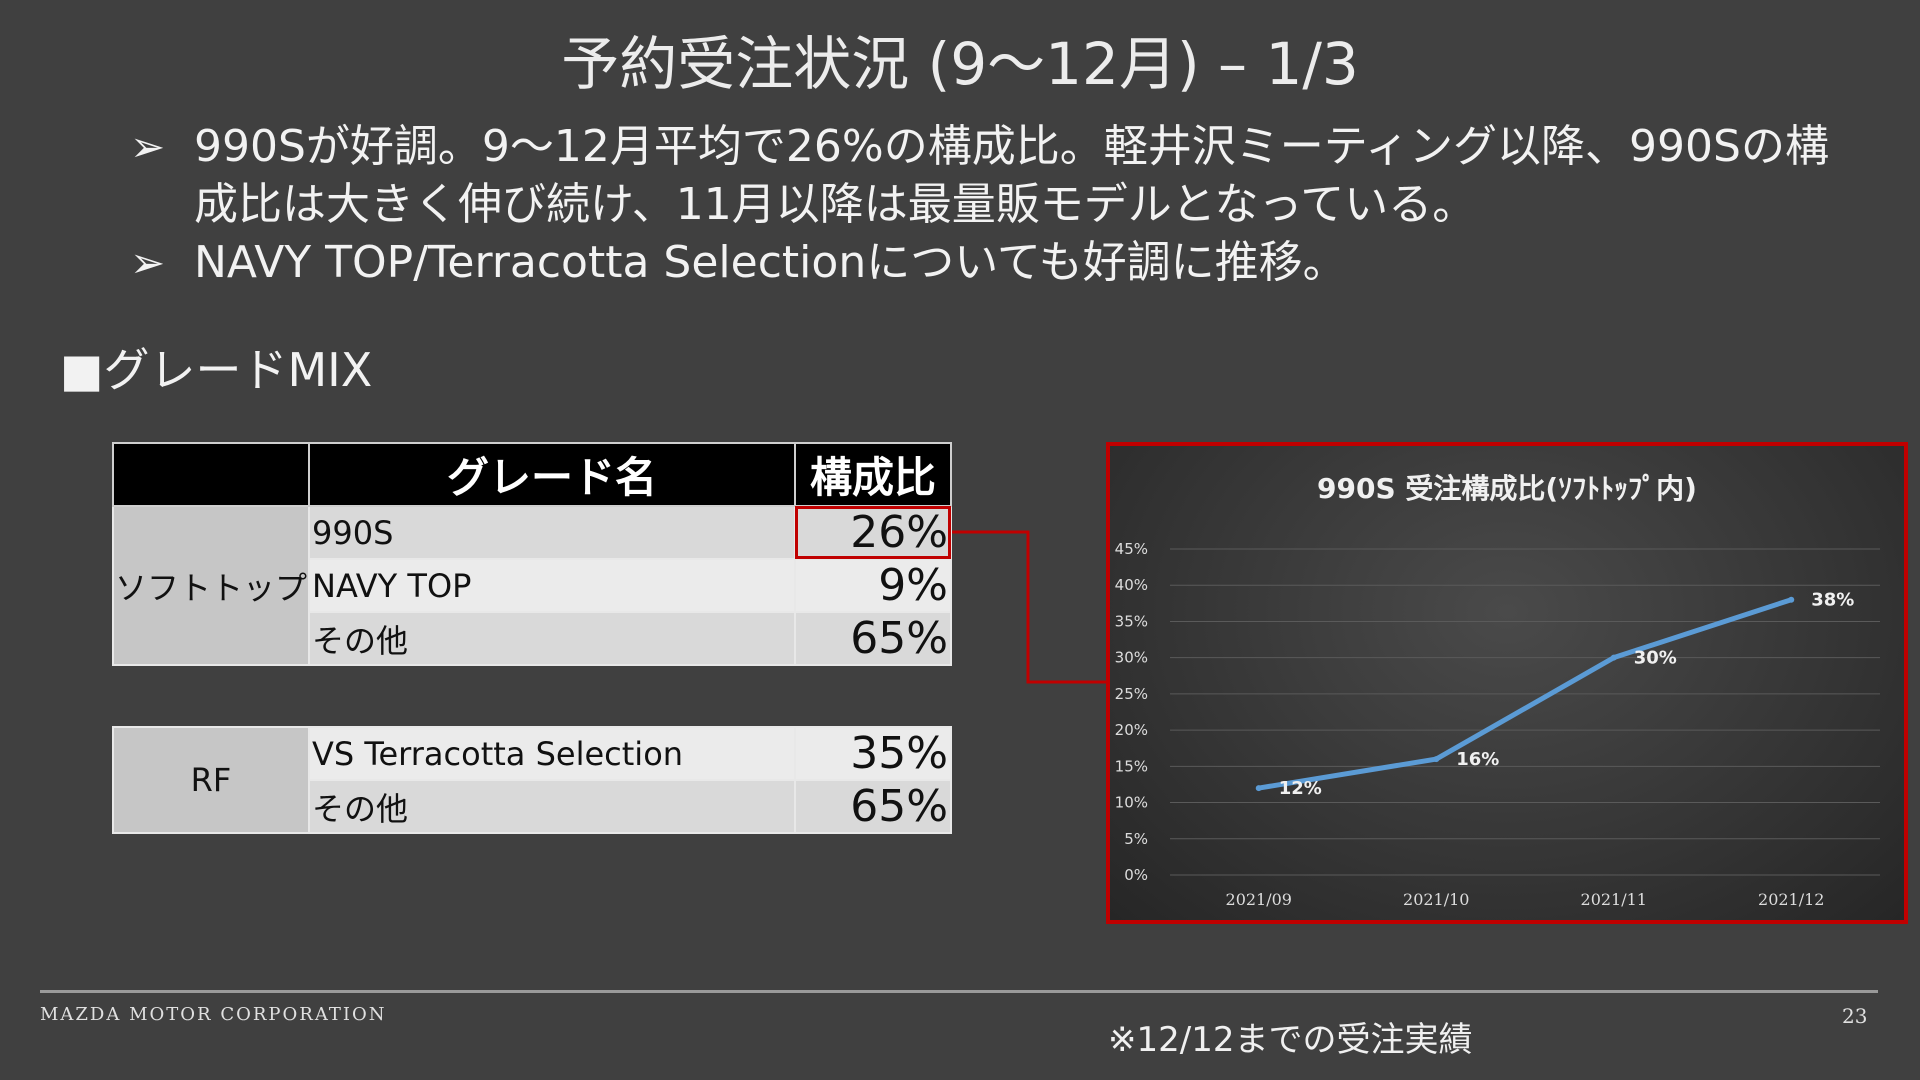 The height and width of the screenshot is (1080, 1920). What do you see at coordinates (1131, 730) in the screenshot?
I see `y-tick-label: 20%` at bounding box center [1131, 730].